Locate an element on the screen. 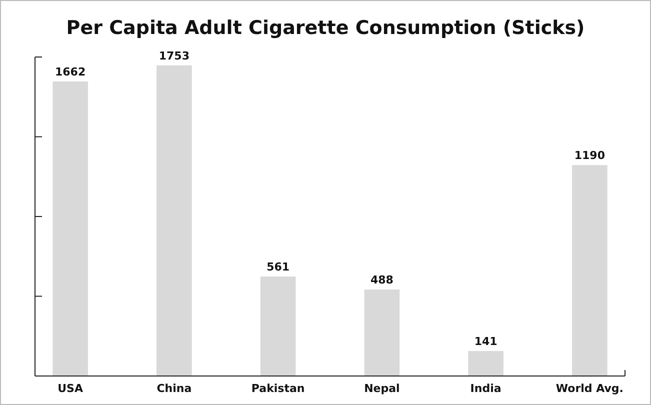 The image size is (651, 405). x-tick-label: World Avg. is located at coordinates (590, 388).